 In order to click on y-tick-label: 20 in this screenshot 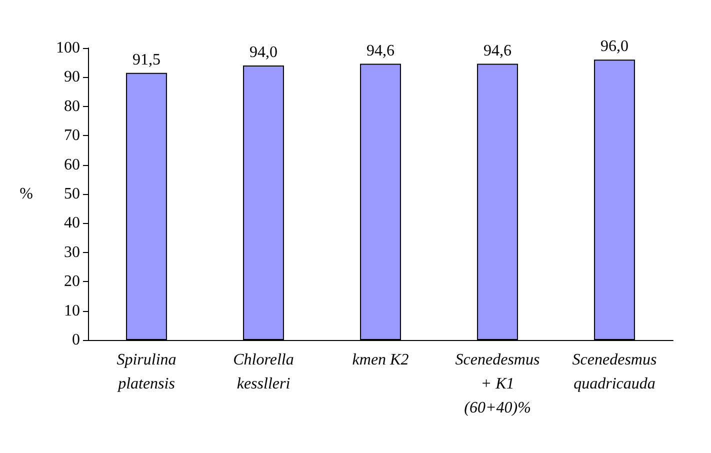, I will do `click(72, 281)`.